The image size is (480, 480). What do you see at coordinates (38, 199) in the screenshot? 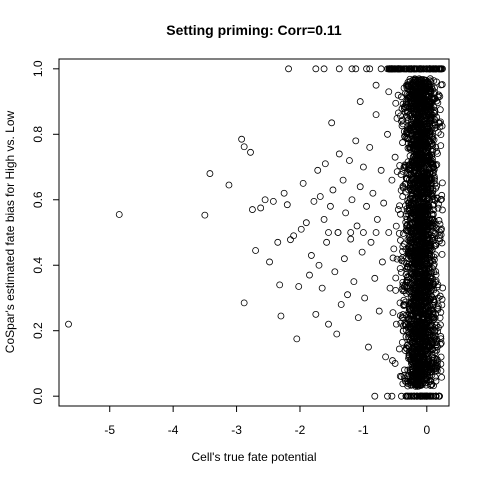
I see `y-tick-label: 0.6` at bounding box center [38, 199].